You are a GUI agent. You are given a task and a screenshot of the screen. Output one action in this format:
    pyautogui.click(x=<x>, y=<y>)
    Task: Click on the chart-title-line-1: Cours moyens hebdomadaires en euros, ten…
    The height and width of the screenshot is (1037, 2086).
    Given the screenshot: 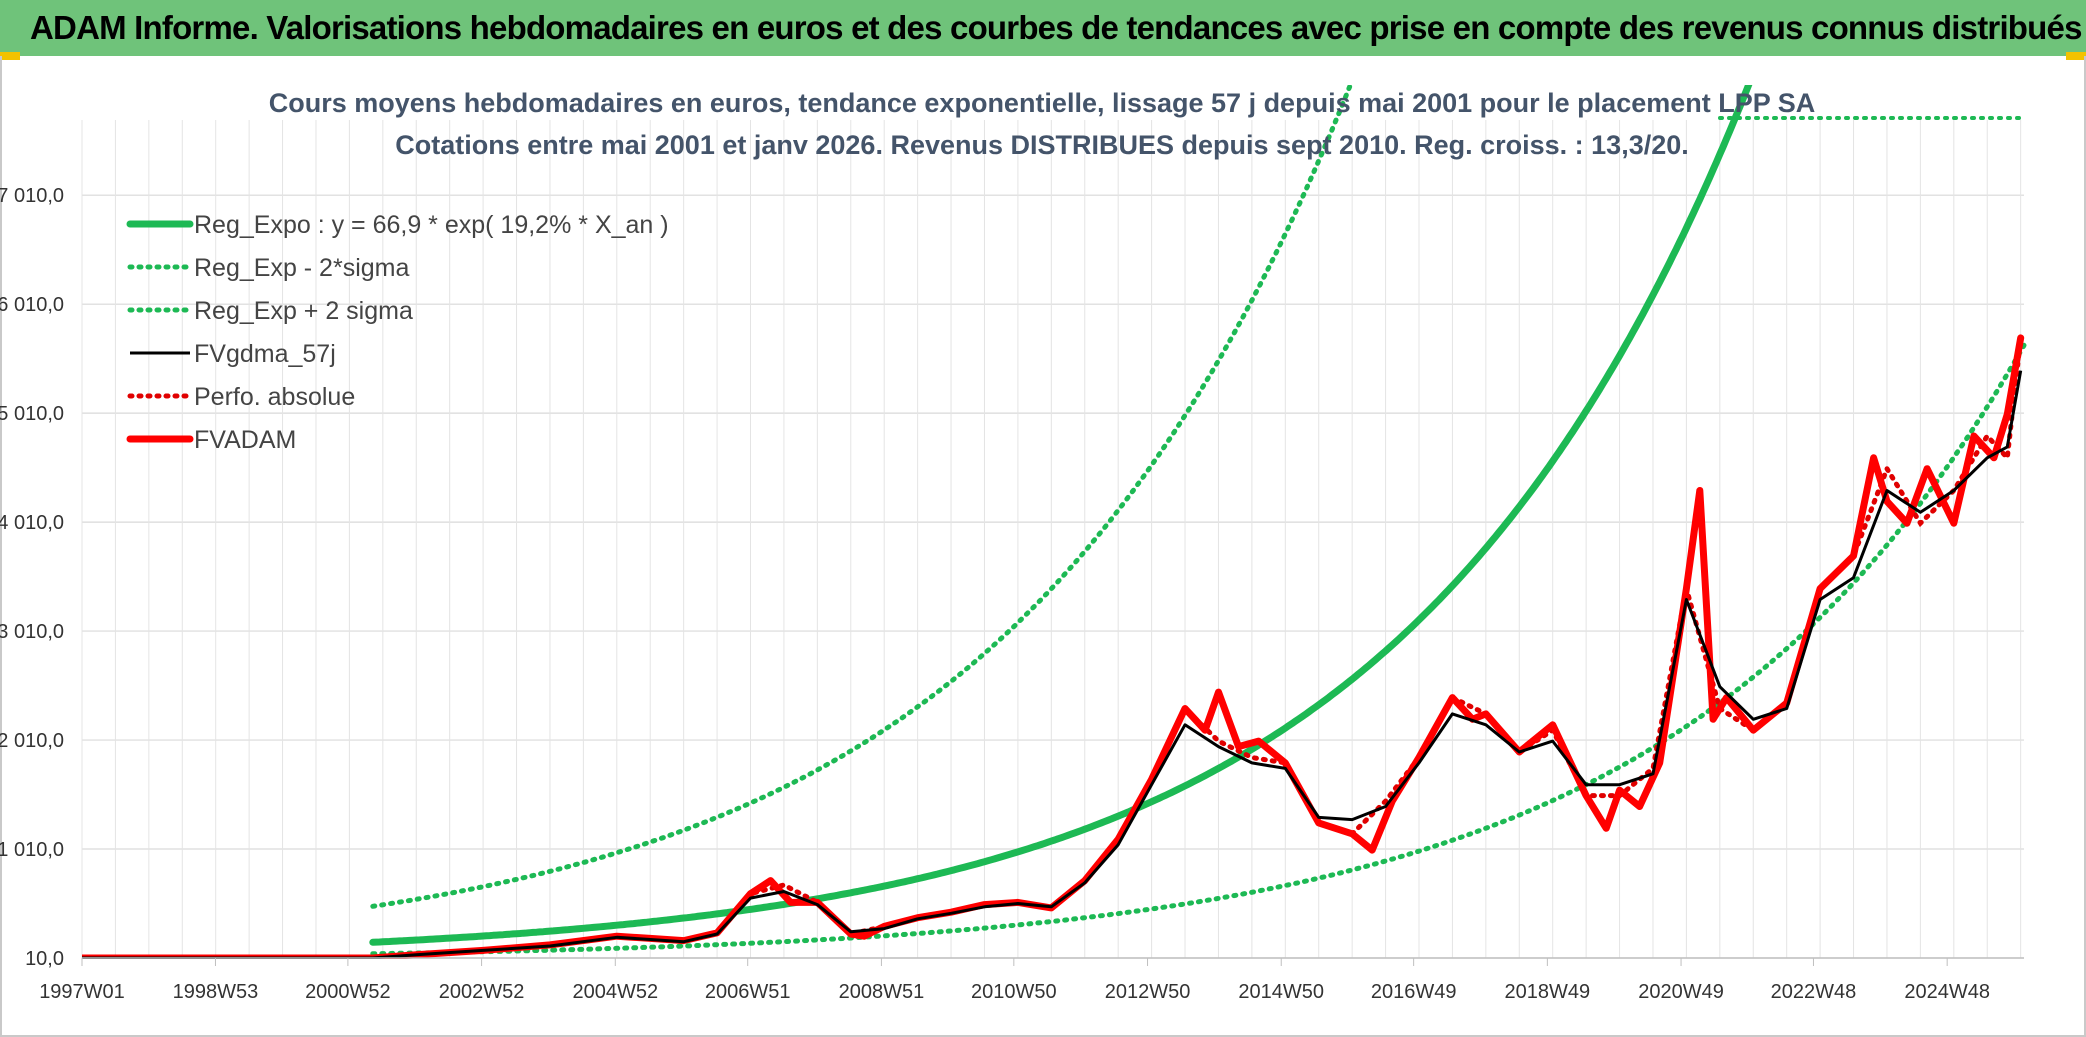 What is the action you would take?
    pyautogui.click(x=1042, y=103)
    